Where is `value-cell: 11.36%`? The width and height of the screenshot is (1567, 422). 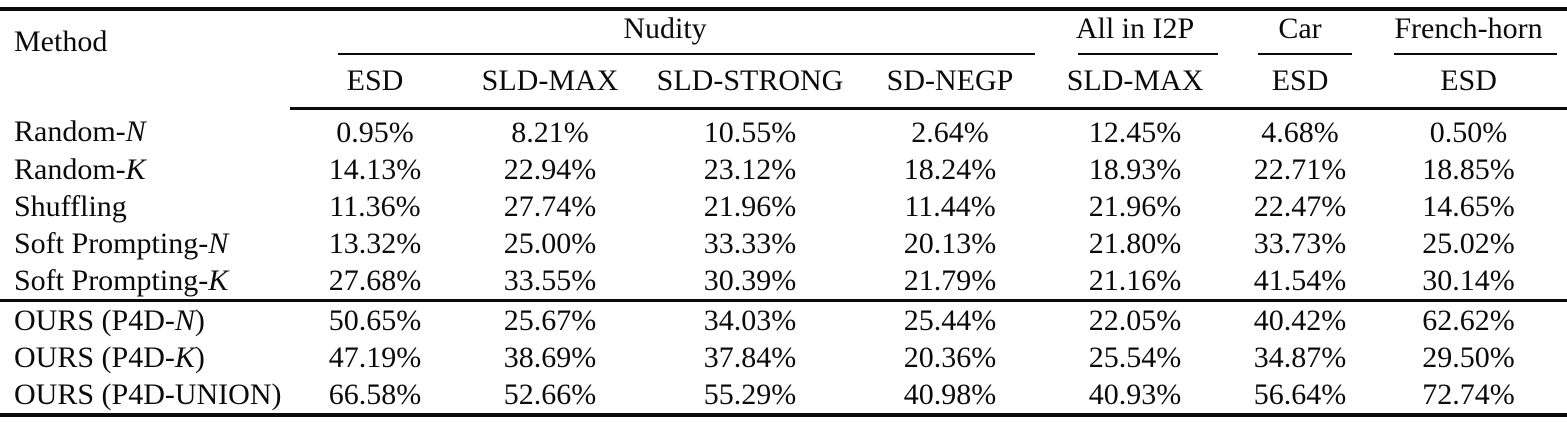 value-cell: 11.36% is located at coordinates (375, 206).